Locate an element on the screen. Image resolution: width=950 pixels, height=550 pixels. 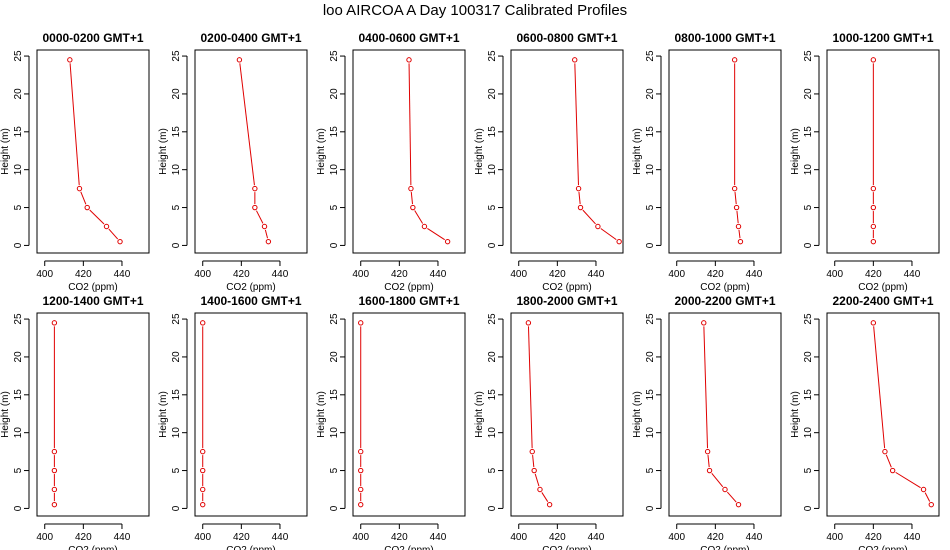
panel-title: 1600-1800 GMT+1 is located at coordinates (408, 301).